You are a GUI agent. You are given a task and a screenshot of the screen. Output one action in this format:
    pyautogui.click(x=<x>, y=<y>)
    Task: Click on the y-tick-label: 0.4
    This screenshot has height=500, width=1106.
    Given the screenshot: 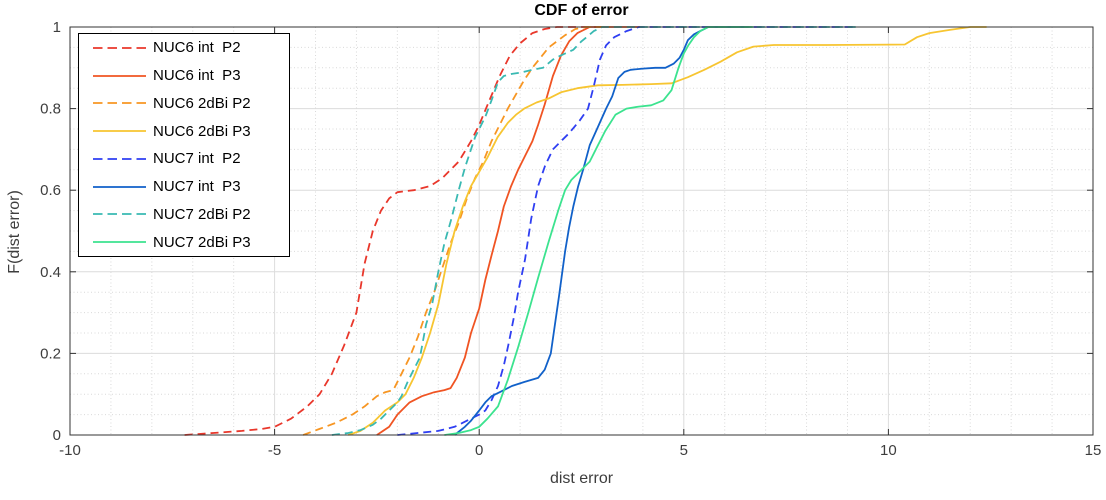 What is the action you would take?
    pyautogui.click(x=50, y=272)
    